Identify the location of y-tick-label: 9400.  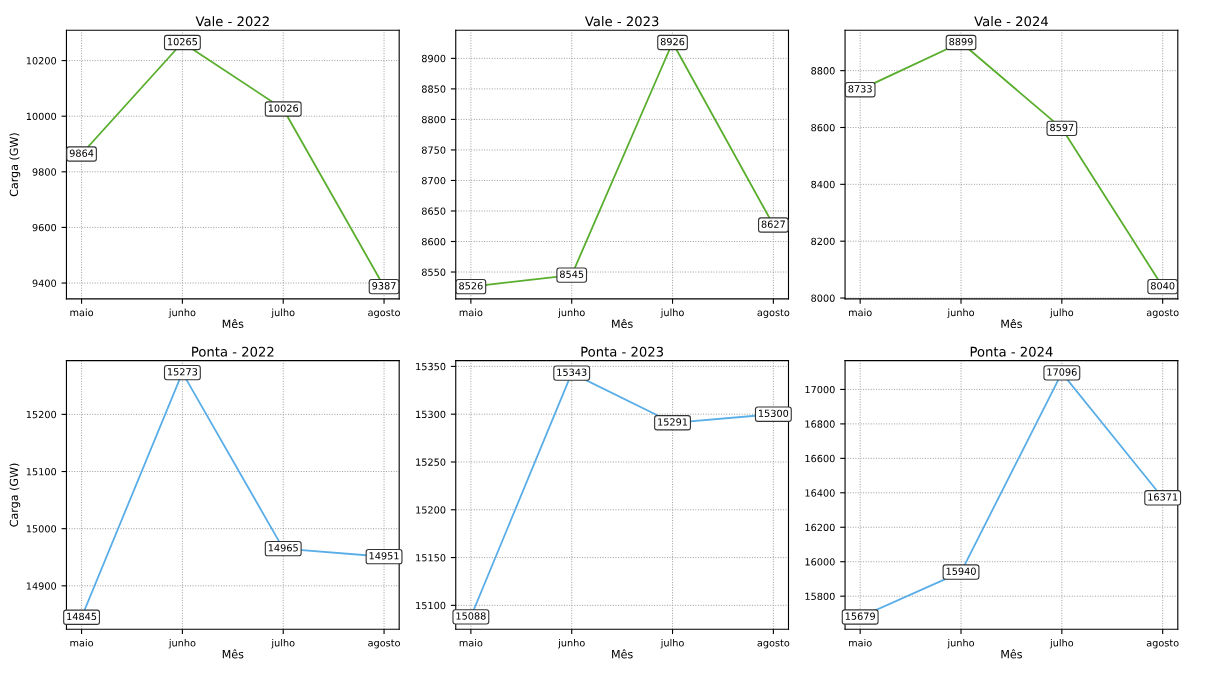
(44, 283).